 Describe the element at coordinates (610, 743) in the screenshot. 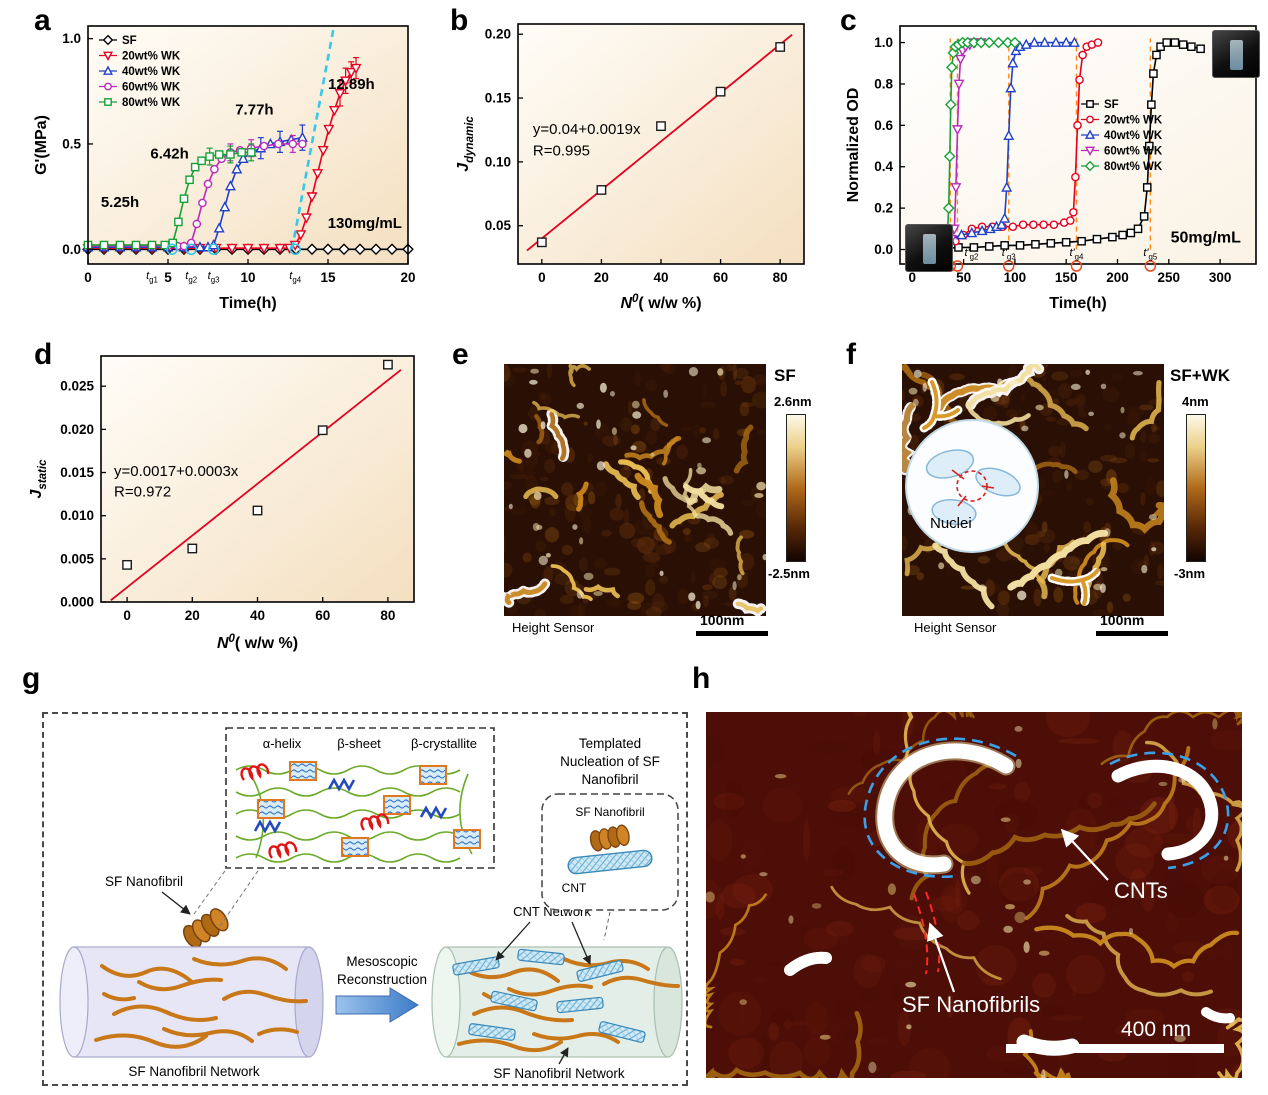

I see `templated-label-line1: Templated` at that location.